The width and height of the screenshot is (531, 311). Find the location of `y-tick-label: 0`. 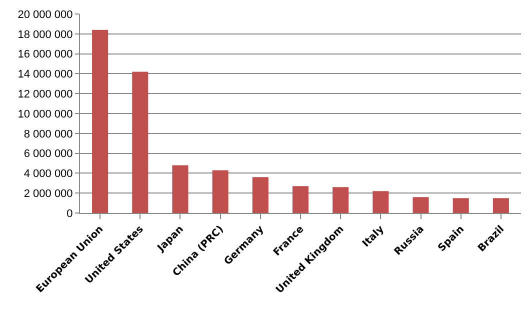

y-tick-label: 0 is located at coordinates (69, 214).